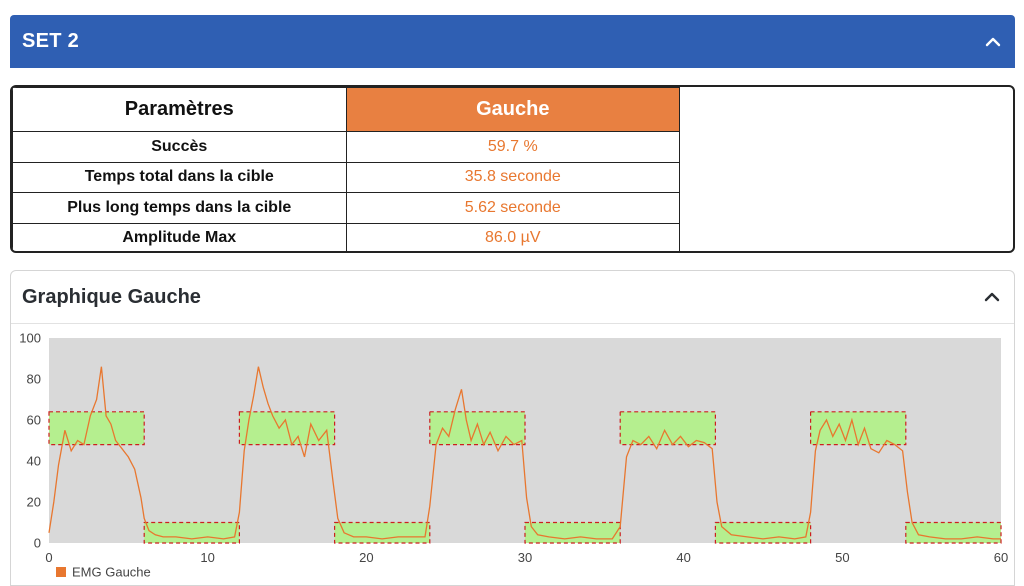  What do you see at coordinates (179, 236) in the screenshot?
I see `param-label: Amplitude Max` at bounding box center [179, 236].